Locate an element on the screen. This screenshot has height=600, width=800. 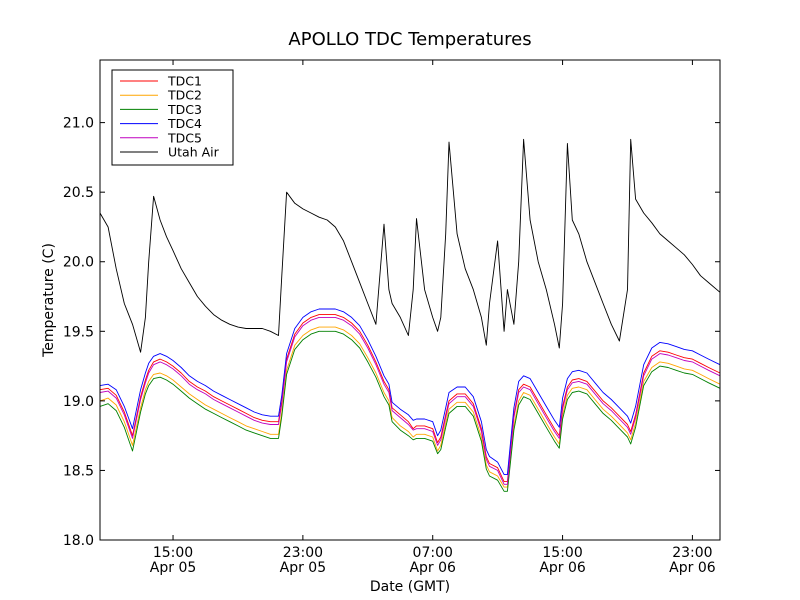
legend-label: TDC2 is located at coordinates (184, 95).